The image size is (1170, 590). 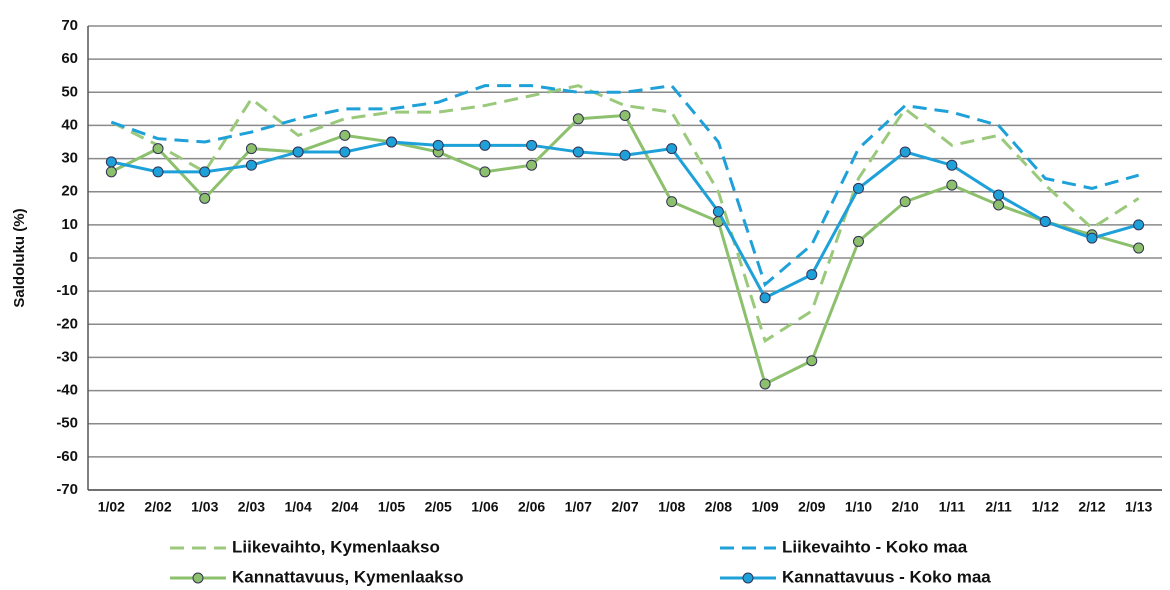 I want to click on y-tick-label: -60, so click(x=67, y=456).